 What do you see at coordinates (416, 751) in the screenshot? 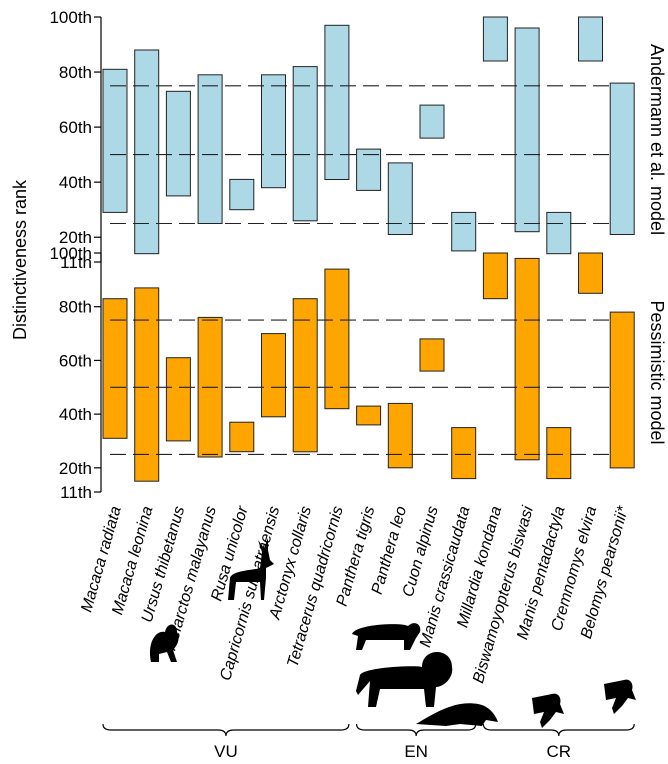
I see `group-label: EN` at bounding box center [416, 751].